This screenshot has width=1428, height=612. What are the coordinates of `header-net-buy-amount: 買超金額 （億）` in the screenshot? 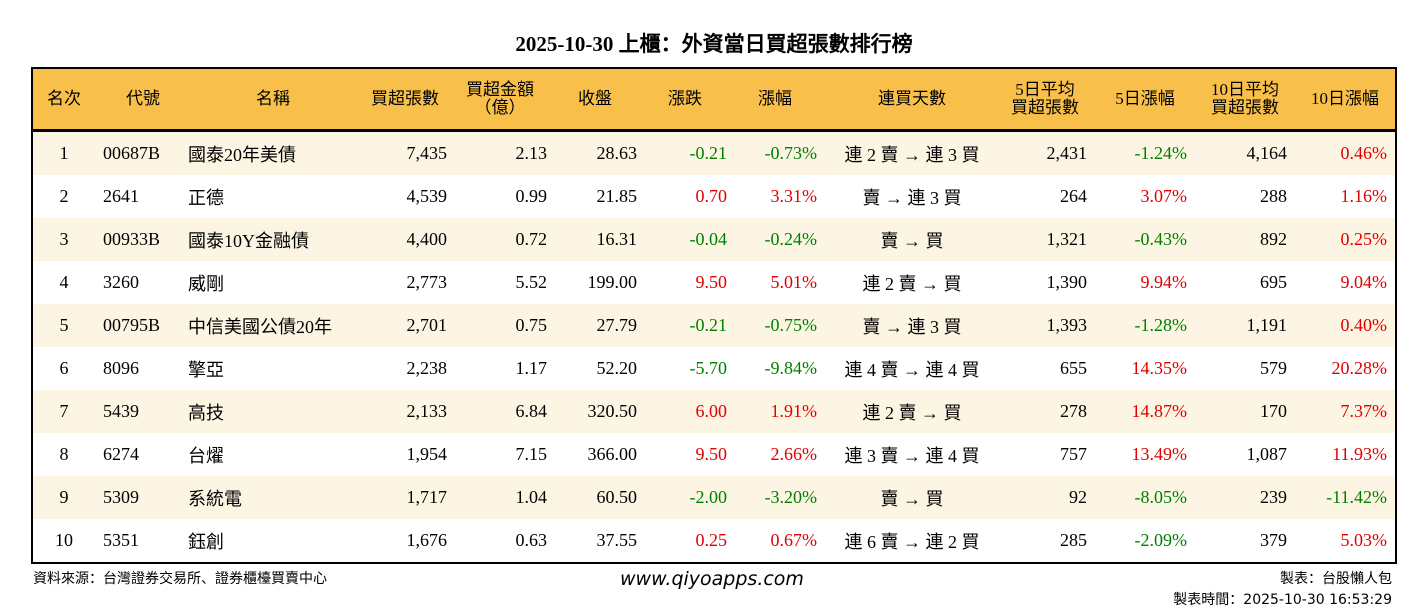 It's located at (500, 98).